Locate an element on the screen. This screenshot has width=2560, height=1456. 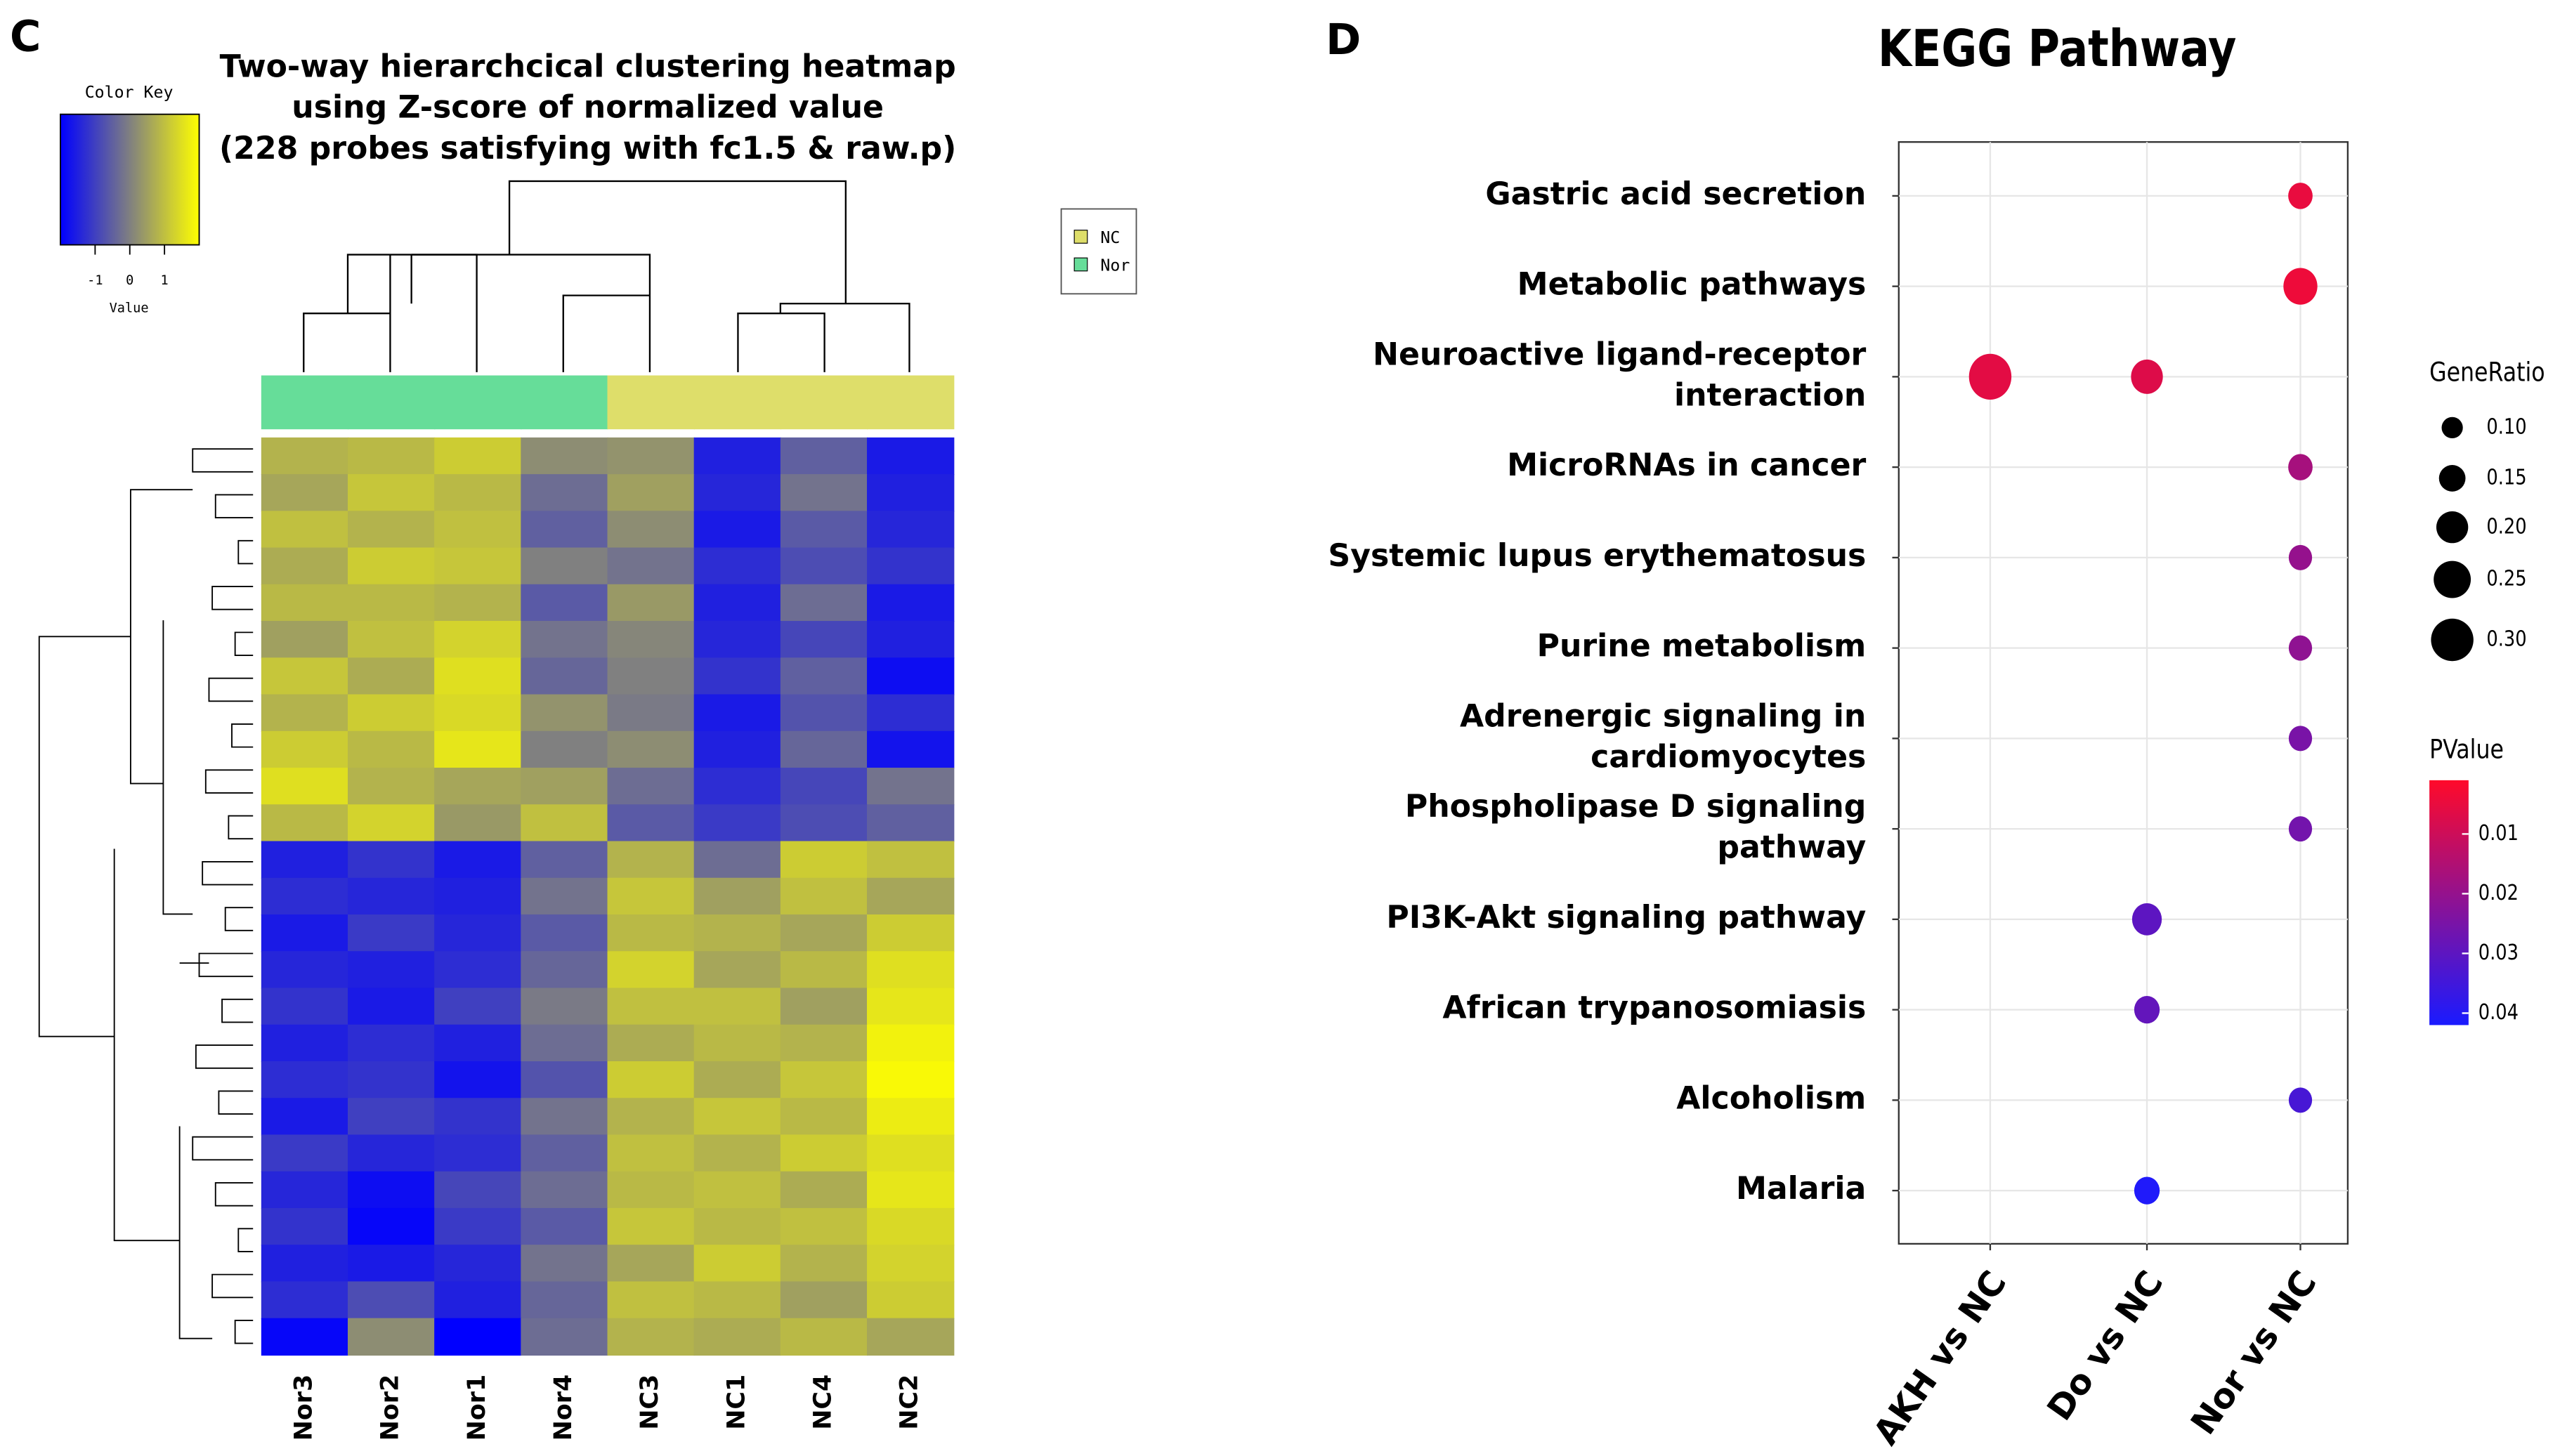
y-tick-label: PI3K-Akt signaling pathway is located at coordinates (1626, 918).